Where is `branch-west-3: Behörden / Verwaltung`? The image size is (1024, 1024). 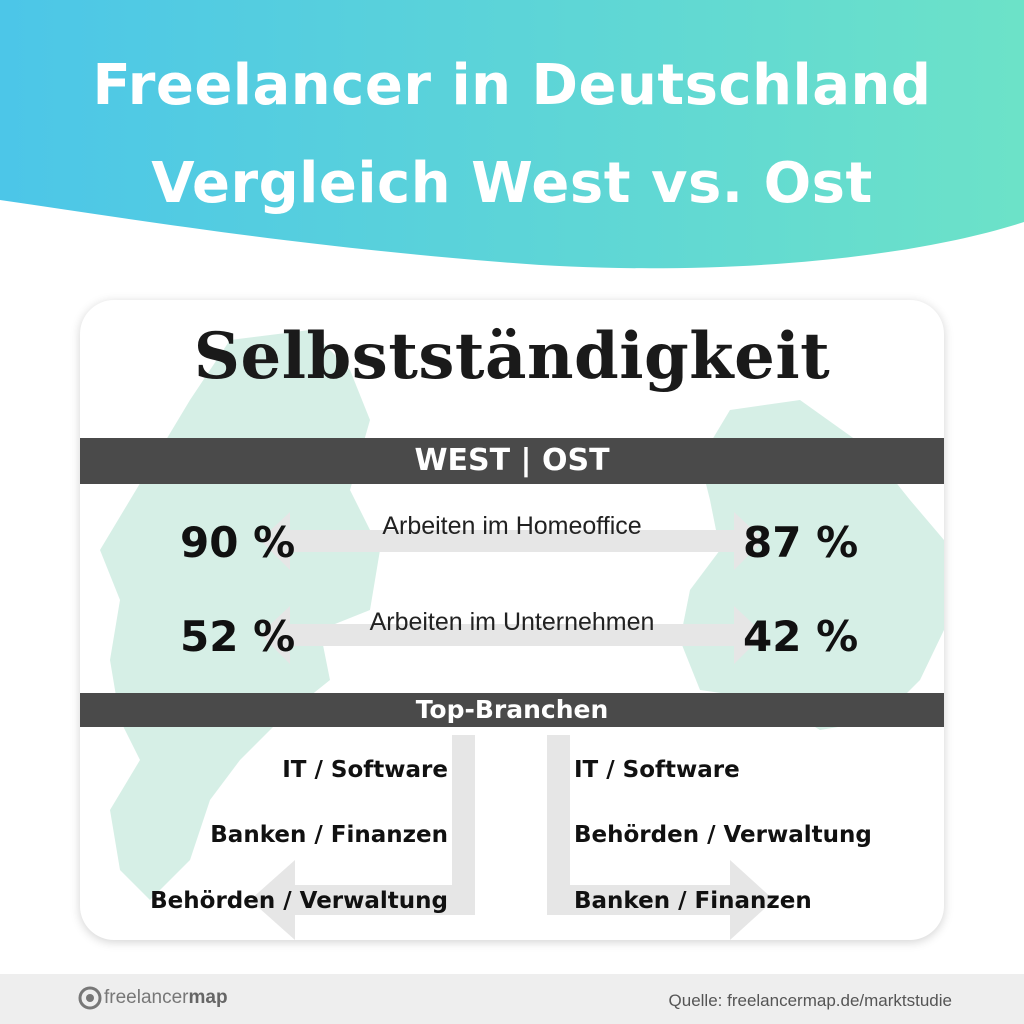
branch-west-3: Behörden / Verwaltung is located at coordinates (299, 901).